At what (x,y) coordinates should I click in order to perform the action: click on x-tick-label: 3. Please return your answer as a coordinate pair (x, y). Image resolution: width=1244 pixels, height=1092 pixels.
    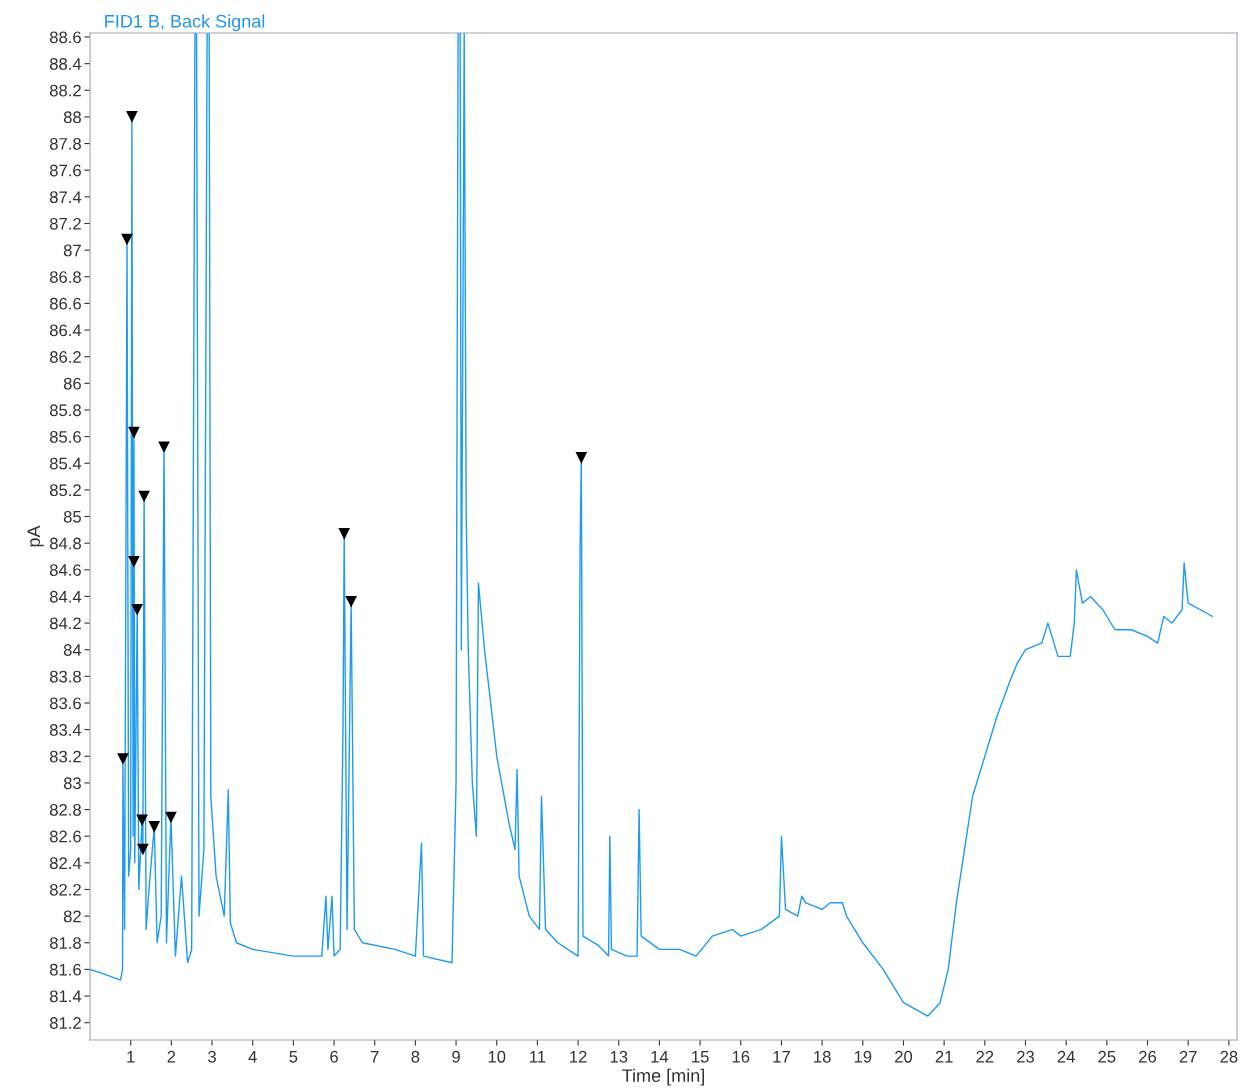
    Looking at the image, I should click on (212, 1056).